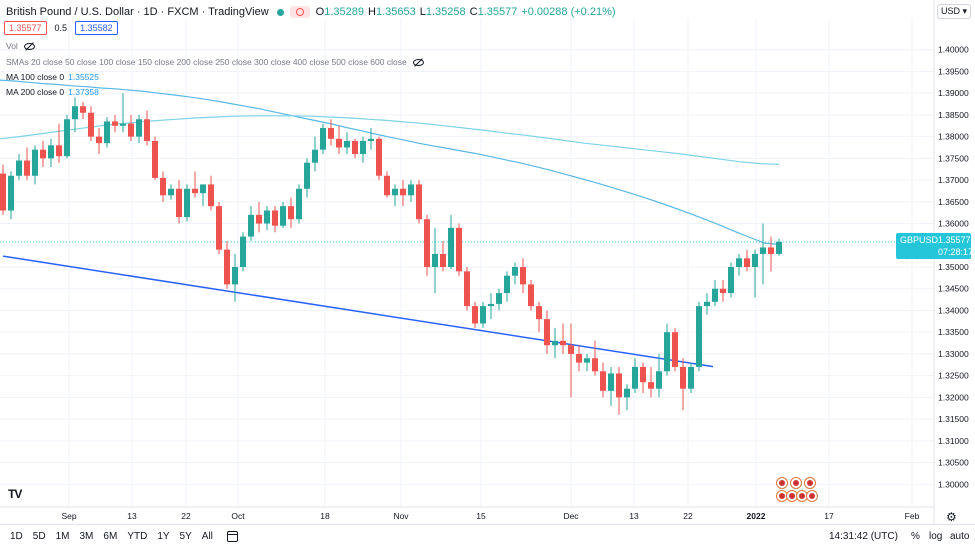 This screenshot has width=975, height=548. What do you see at coordinates (497, 12) in the screenshot?
I see `close-value: 1.35577` at bounding box center [497, 12].